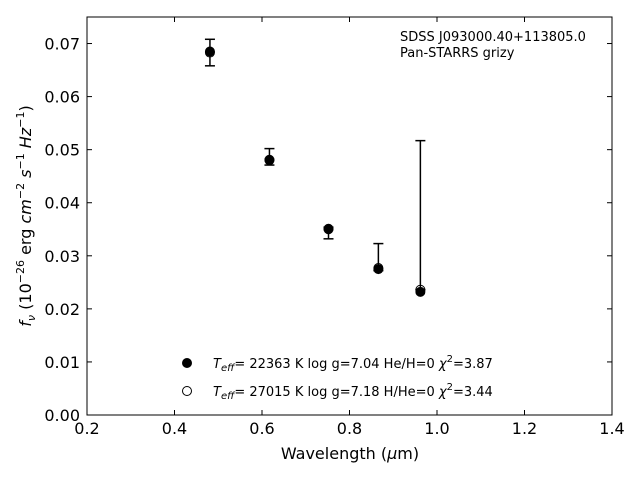 This screenshot has width=640, height=480. I want to click on x-axis-label: Wavelength (μm), so click(350, 453).